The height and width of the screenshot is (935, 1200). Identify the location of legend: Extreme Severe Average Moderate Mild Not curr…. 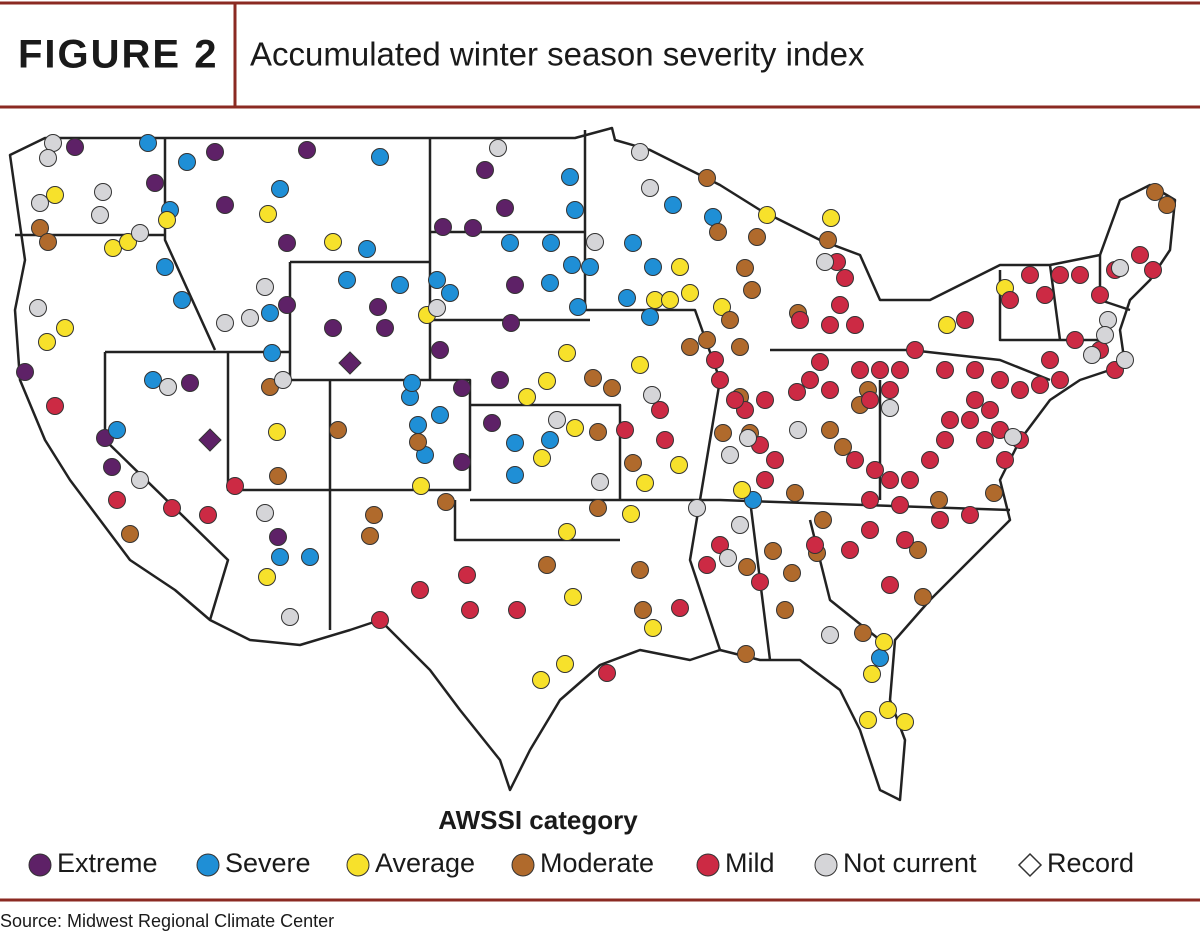
(581, 863).